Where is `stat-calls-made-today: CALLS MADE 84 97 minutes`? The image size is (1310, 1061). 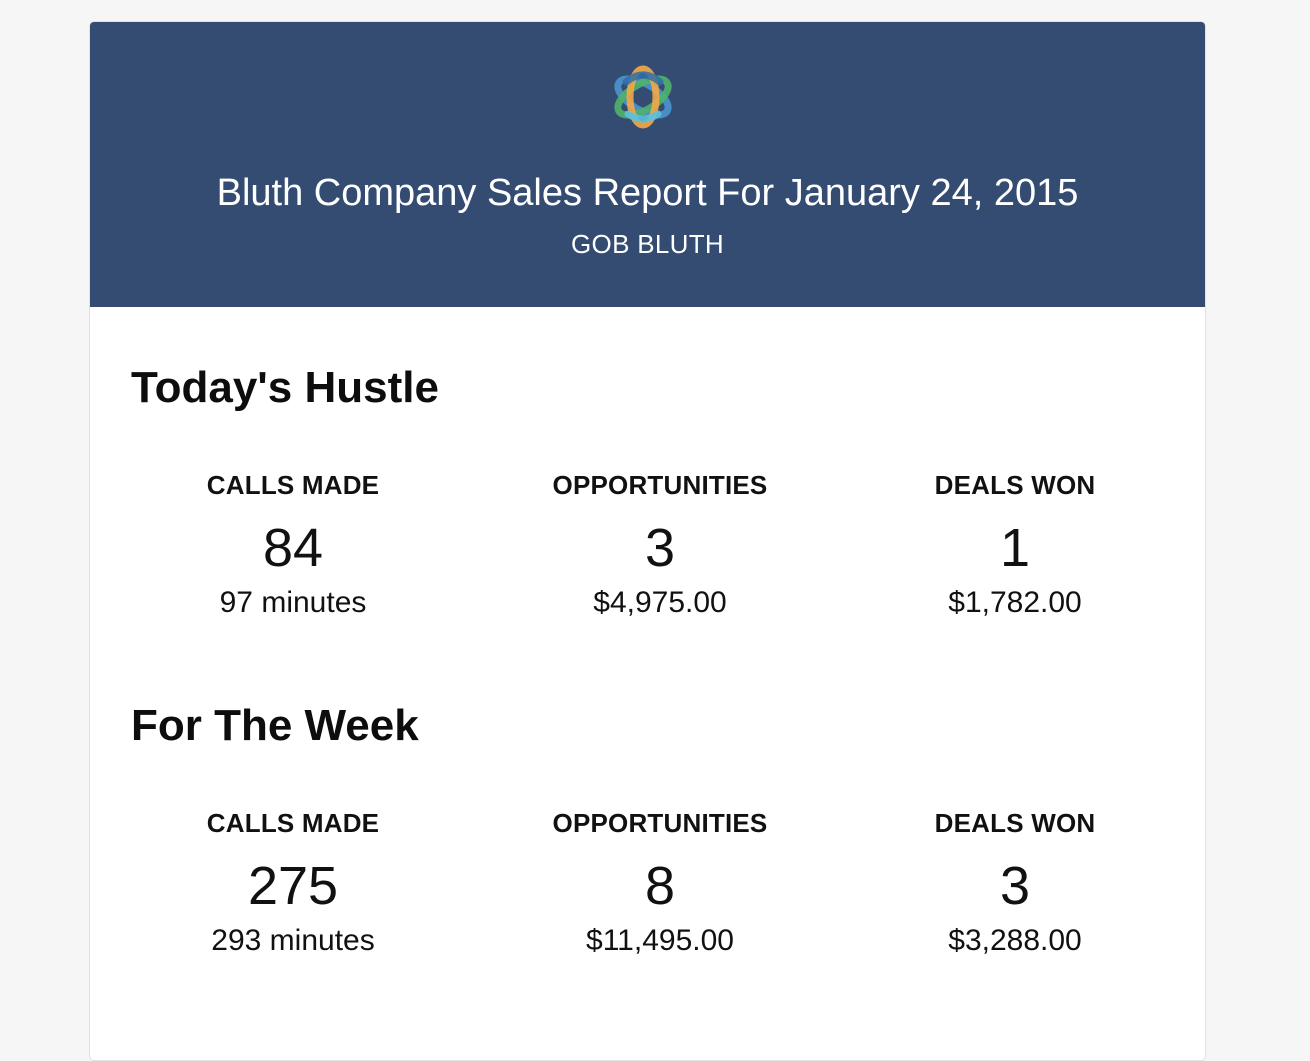 stat-calls-made-today: CALLS MADE 84 97 minutes is located at coordinates (293, 545).